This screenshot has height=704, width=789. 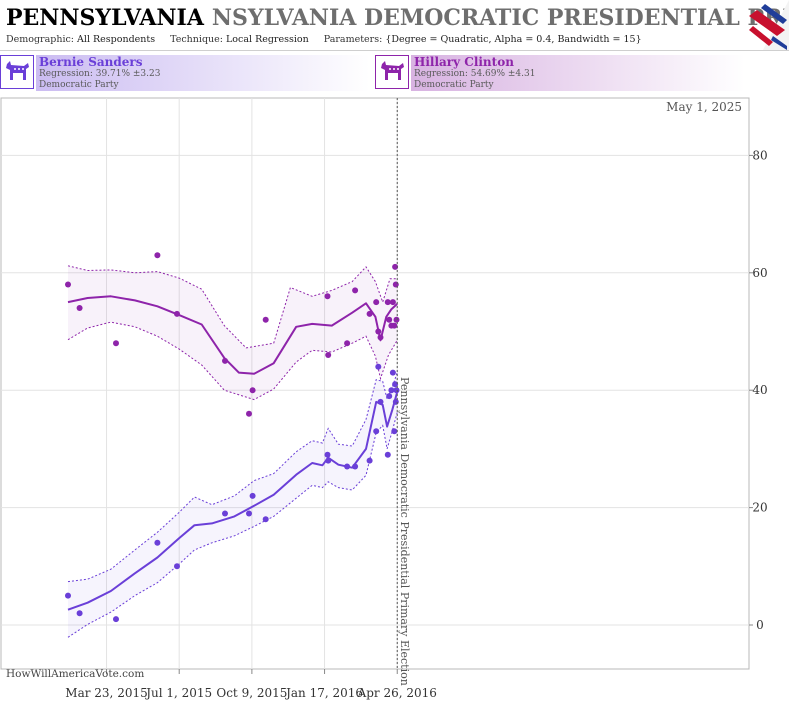 I want to click on y-tick-label: 60, so click(x=759, y=273).